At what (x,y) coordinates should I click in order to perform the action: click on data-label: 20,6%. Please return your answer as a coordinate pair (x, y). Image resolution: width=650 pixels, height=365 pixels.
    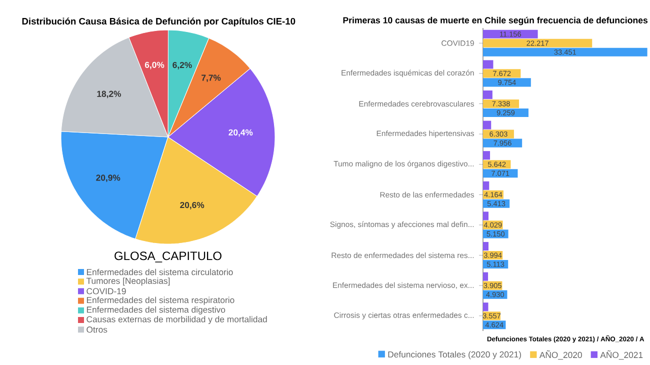
    Looking at the image, I should click on (192, 206).